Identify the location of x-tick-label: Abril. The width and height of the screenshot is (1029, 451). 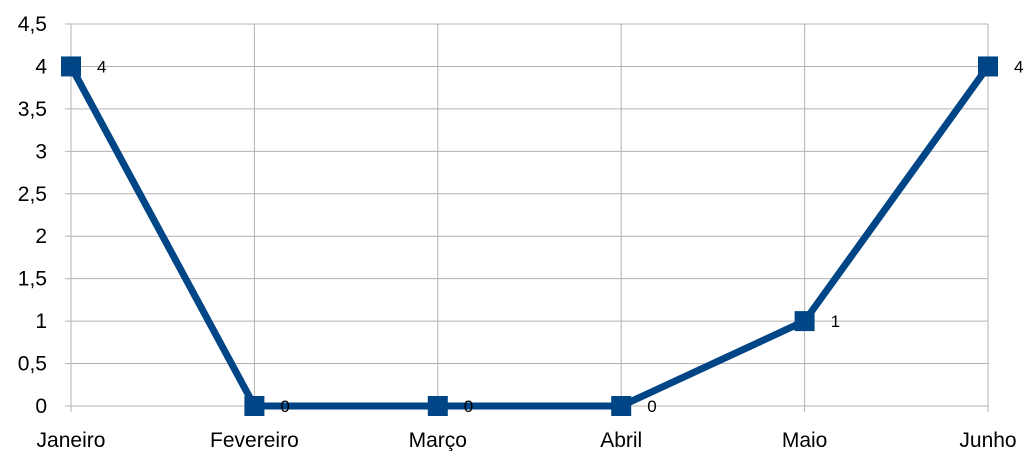
(621, 440).